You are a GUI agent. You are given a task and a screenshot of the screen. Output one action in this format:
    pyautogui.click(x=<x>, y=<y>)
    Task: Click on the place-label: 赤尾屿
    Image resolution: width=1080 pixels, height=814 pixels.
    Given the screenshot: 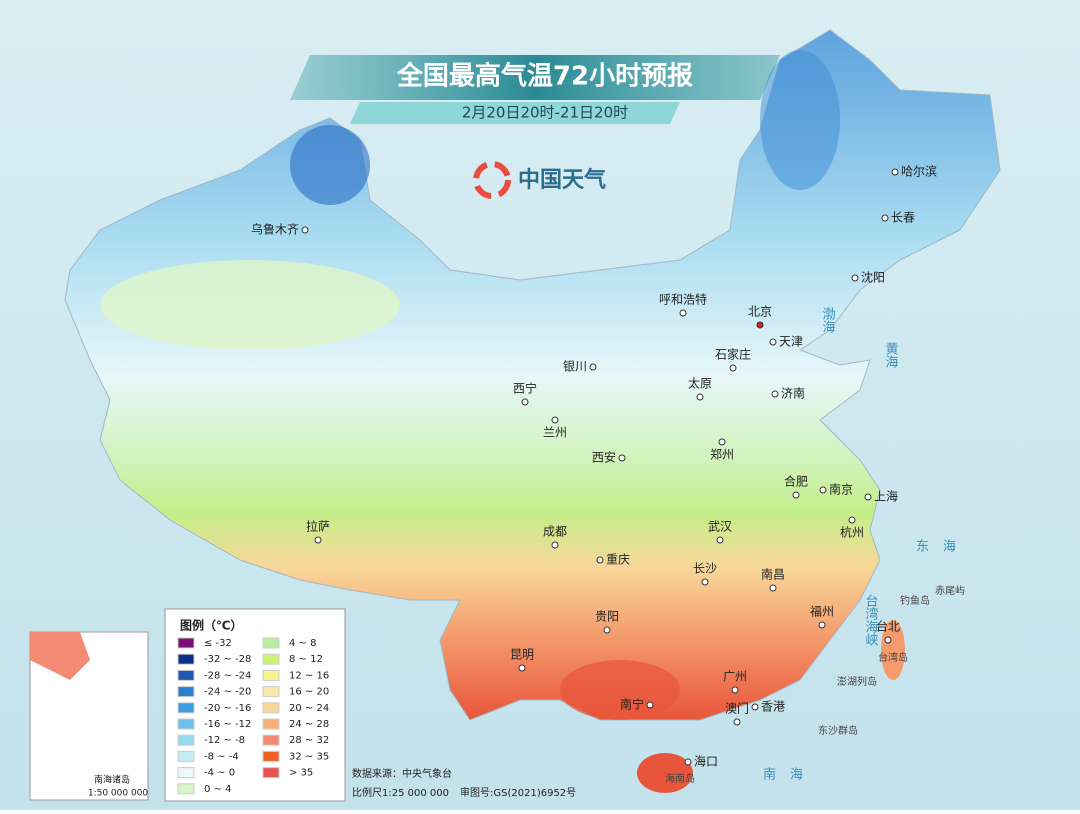 What is the action you would take?
    pyautogui.click(x=950, y=591)
    